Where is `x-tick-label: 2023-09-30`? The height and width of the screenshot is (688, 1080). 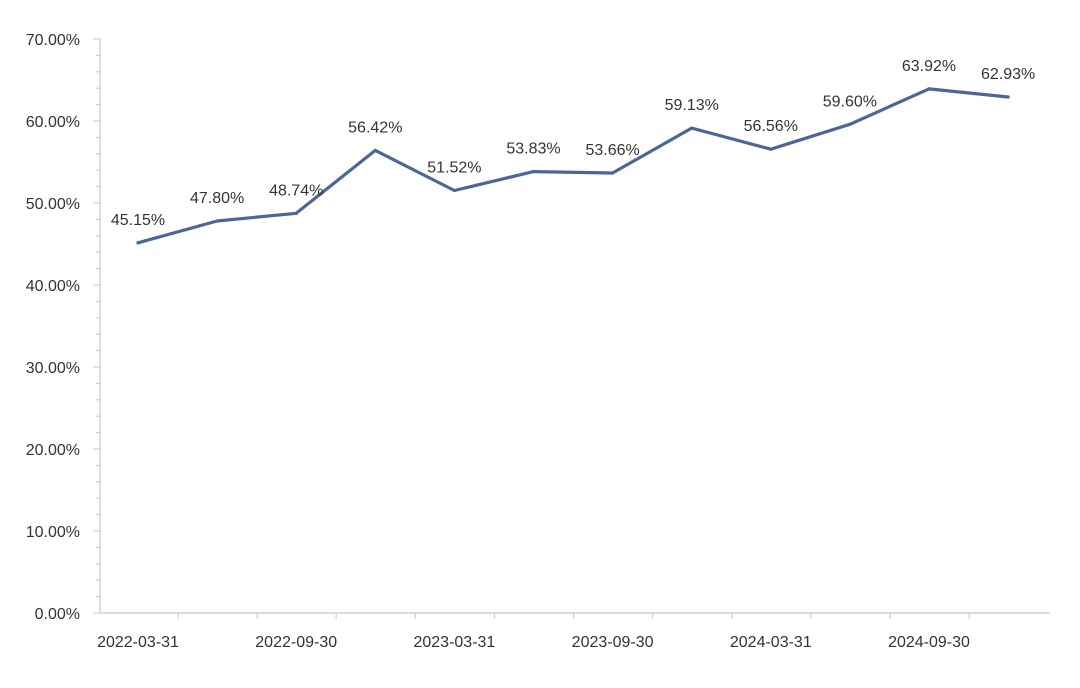 x-tick-label: 2023-09-30 is located at coordinates (613, 642).